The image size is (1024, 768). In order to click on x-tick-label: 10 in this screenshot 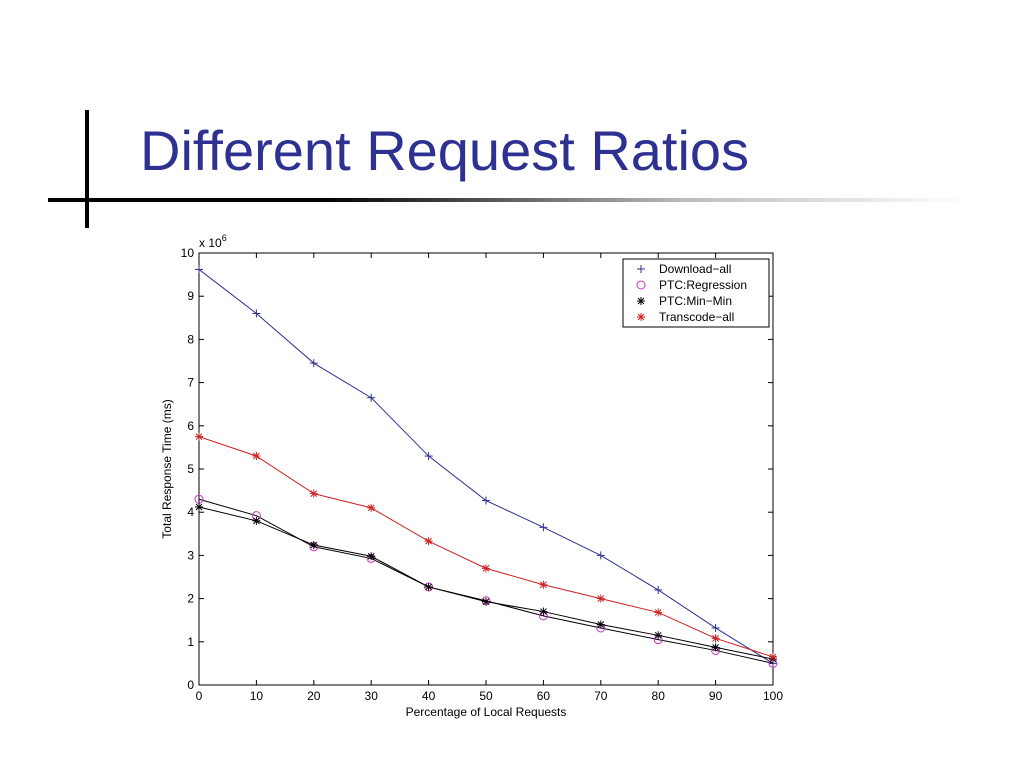, I will do `click(257, 696)`.